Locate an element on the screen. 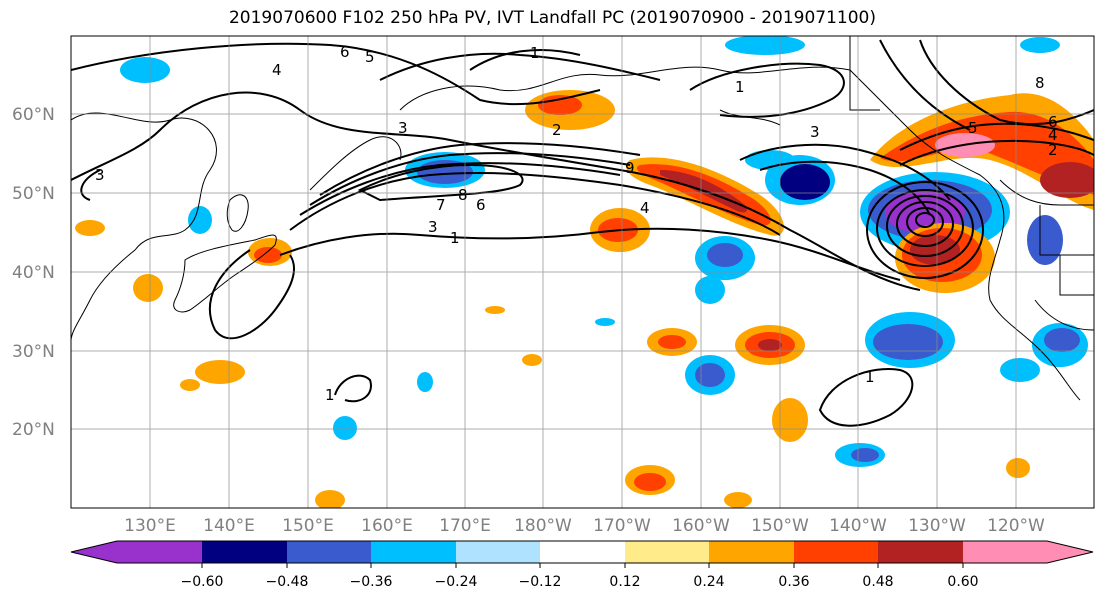  lon-label: 130°E is located at coordinates (150, 526).